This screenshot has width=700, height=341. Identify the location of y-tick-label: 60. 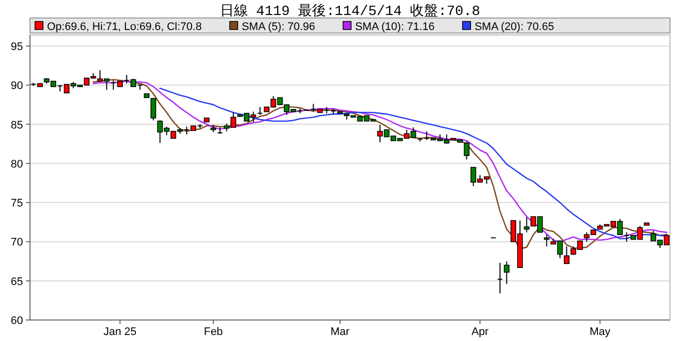
(16, 321).